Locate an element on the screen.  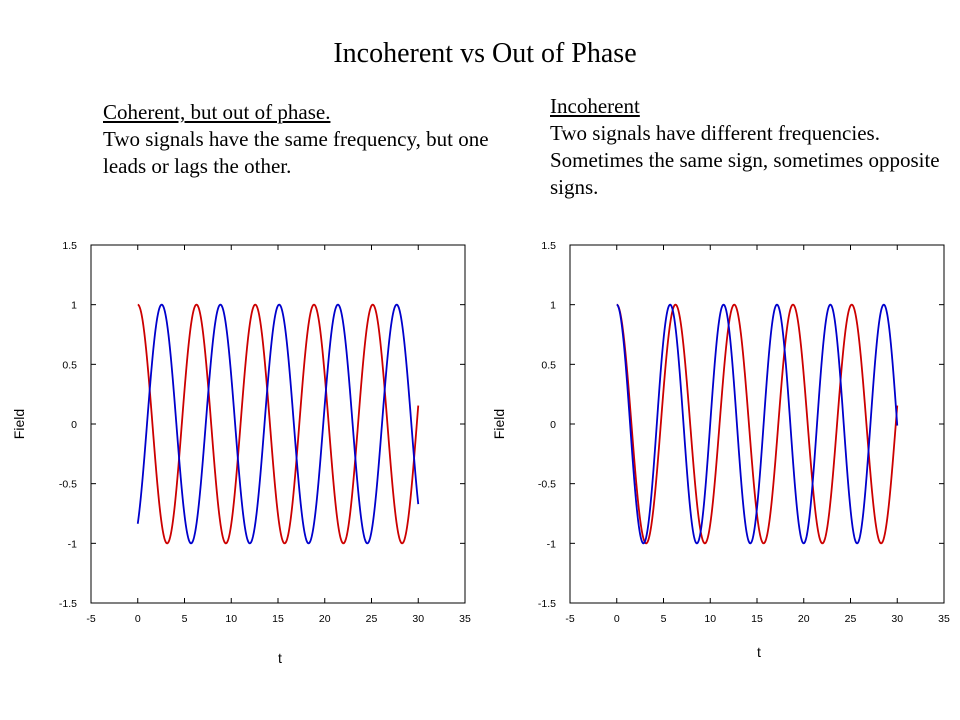
left-caption-heading: Coherent, but out of phase. is located at coordinates (217, 112).